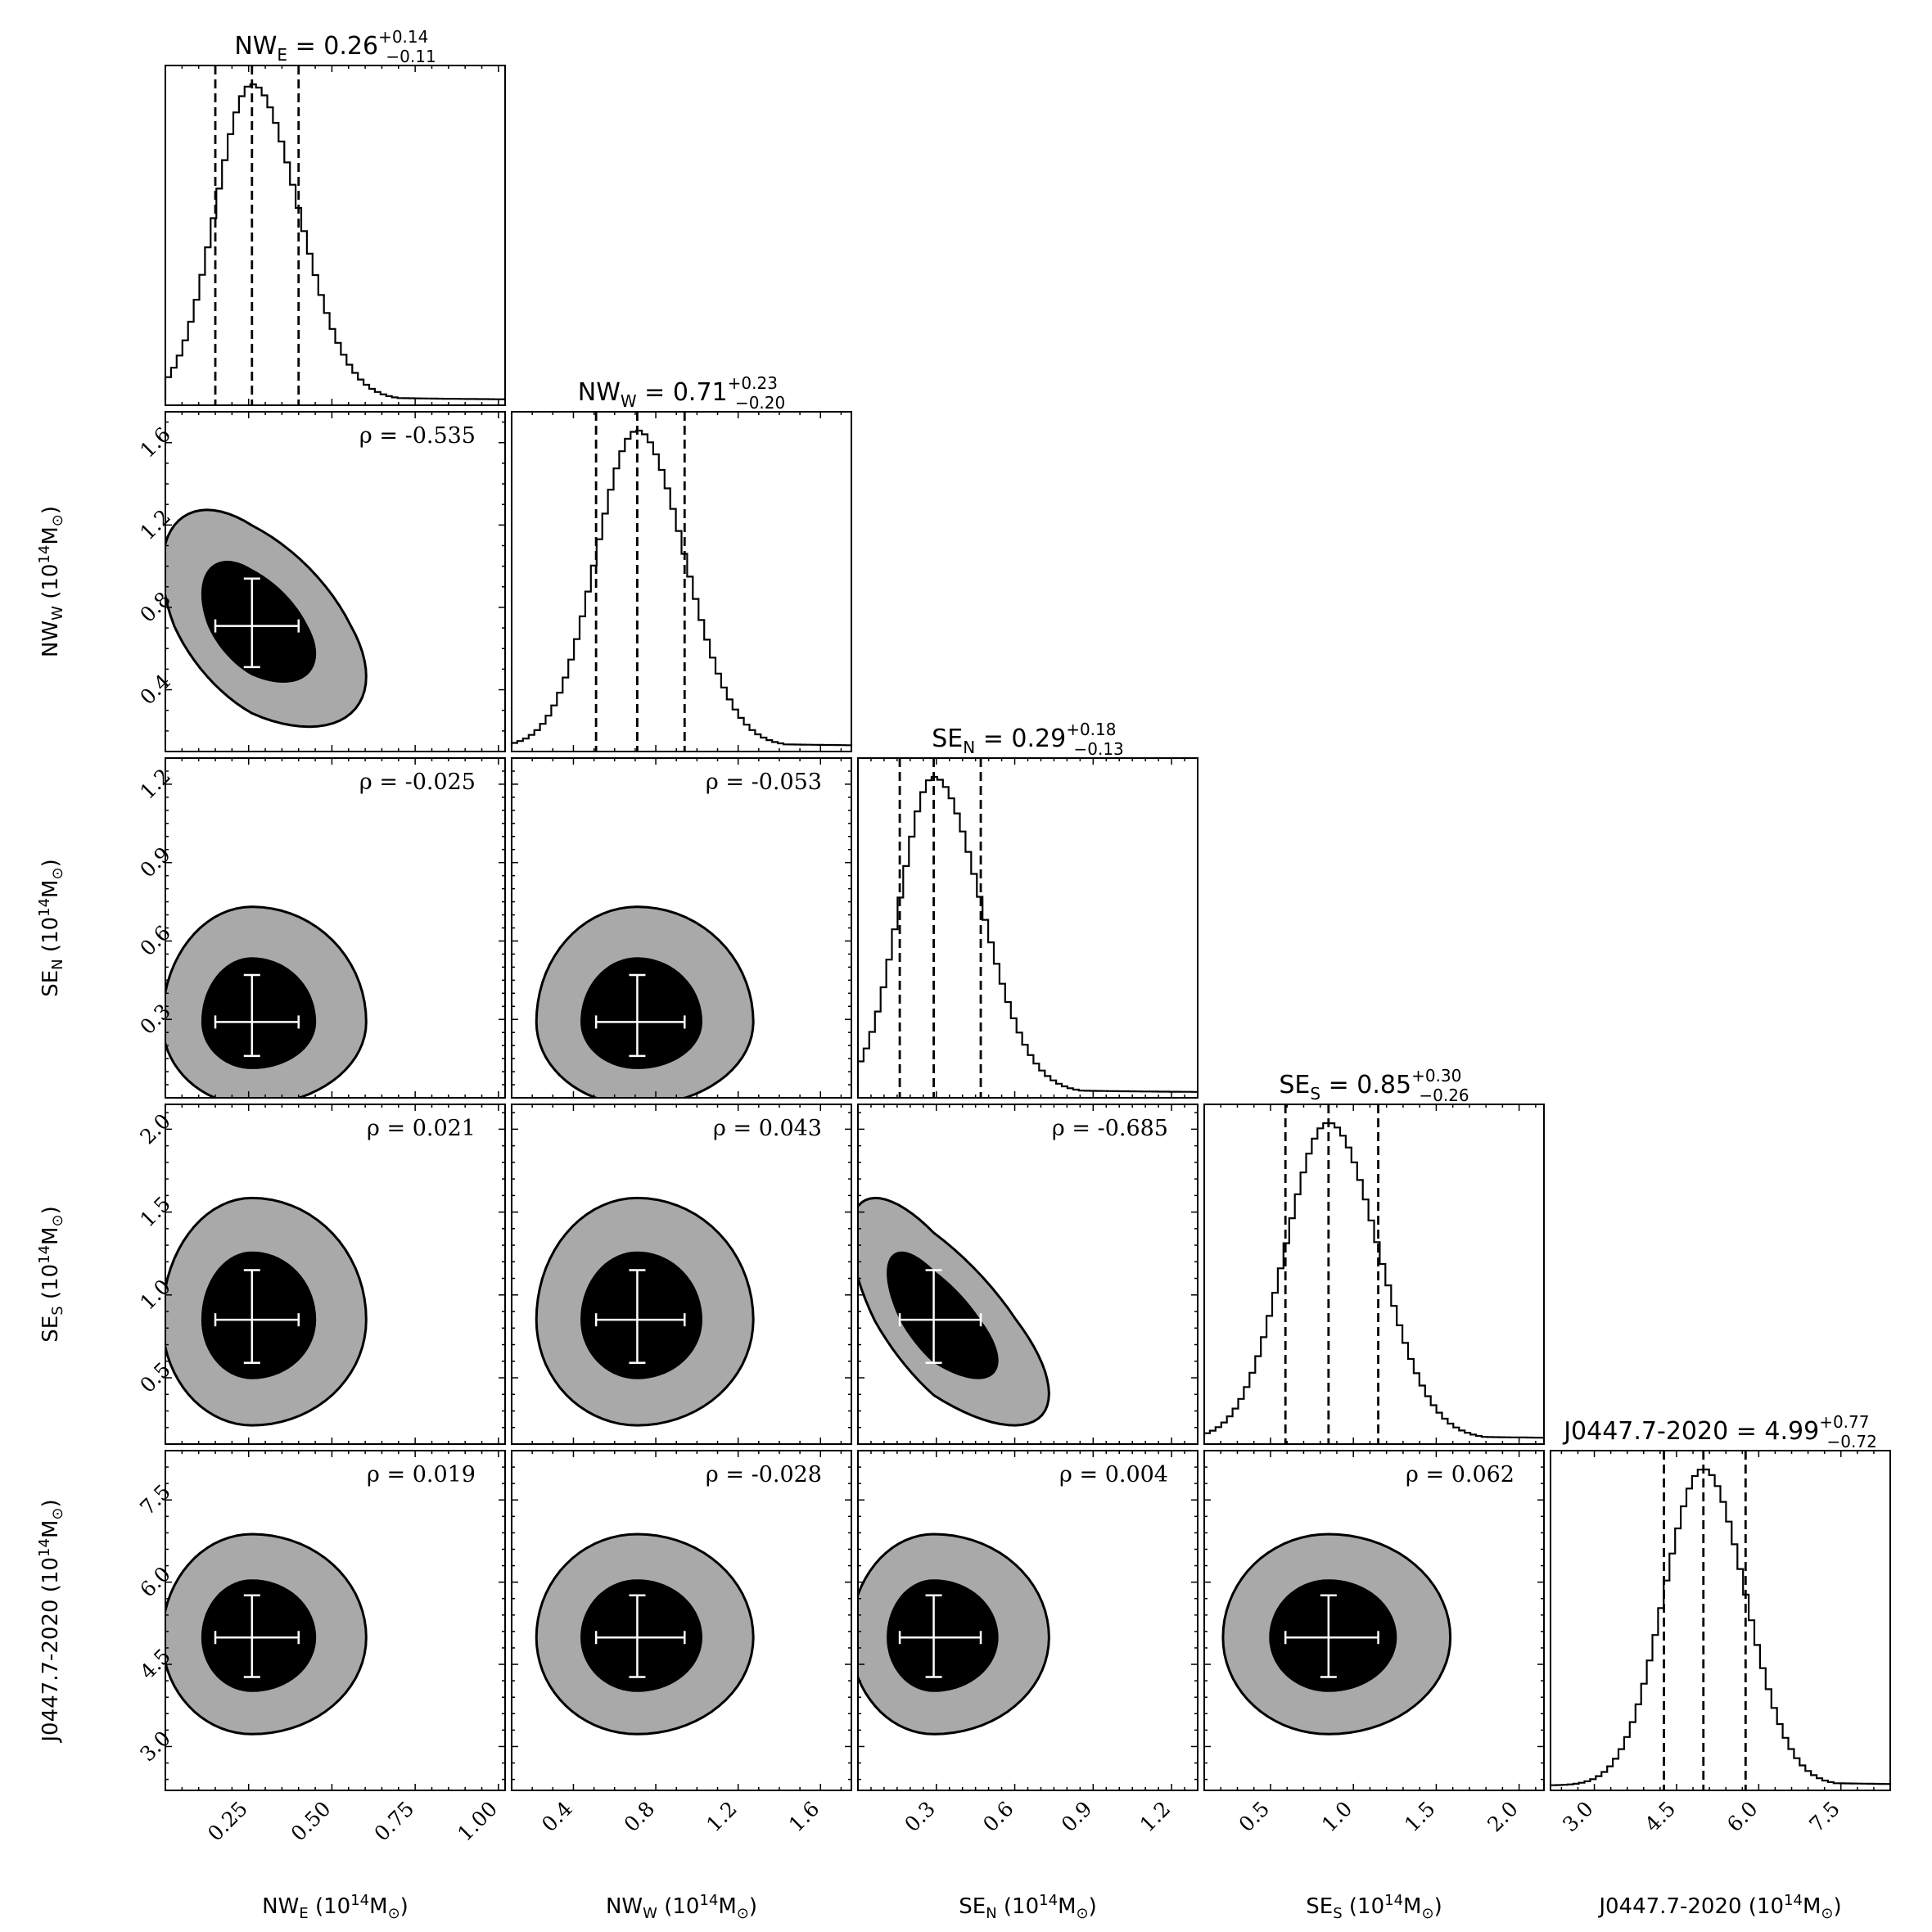 The height and width of the screenshot is (1932, 1932). I want to click on y-axis-title-J0447: J0447.7-2020 (1014M⊙), so click(51, 1621).